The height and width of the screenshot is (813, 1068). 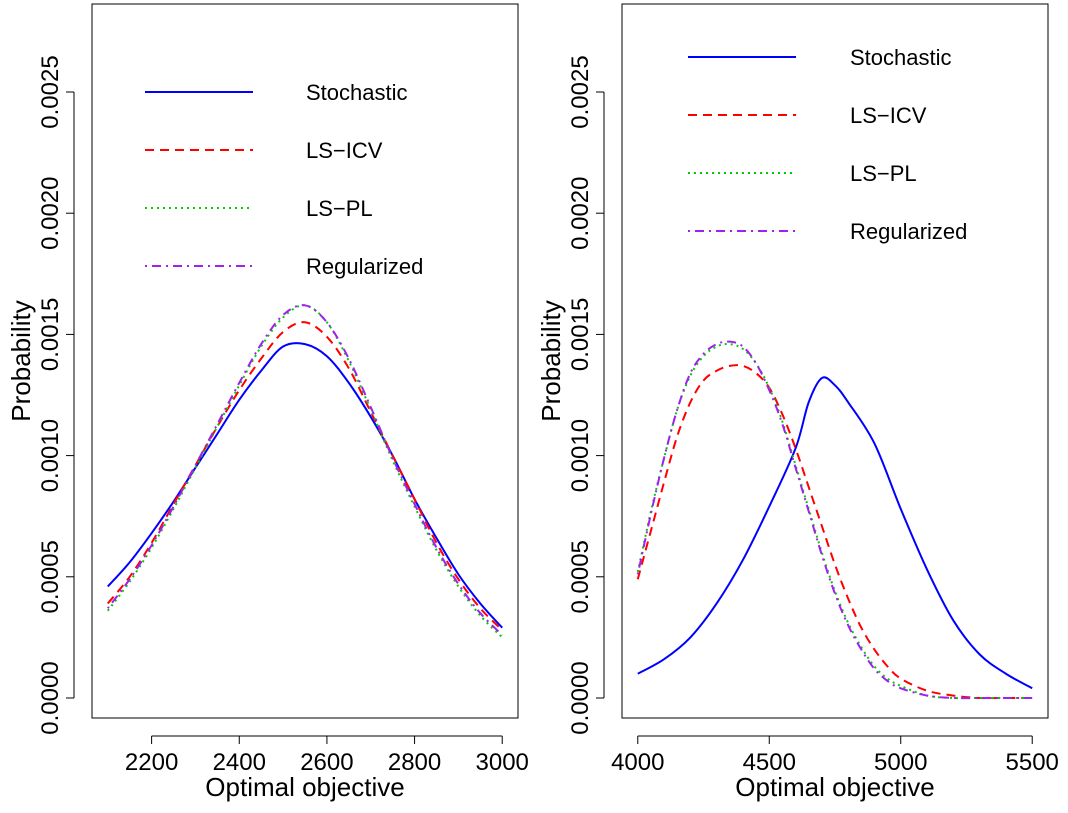 I want to click on x-tick-label: 4000, so click(x=637, y=762).